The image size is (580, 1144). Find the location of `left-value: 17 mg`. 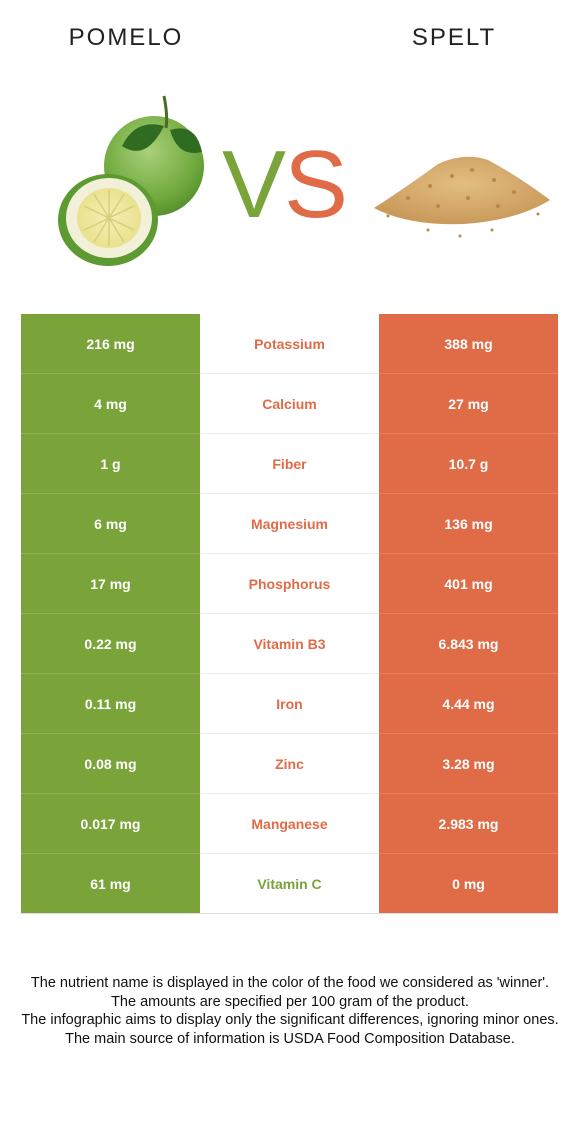

left-value: 17 mg is located at coordinates (110, 583).